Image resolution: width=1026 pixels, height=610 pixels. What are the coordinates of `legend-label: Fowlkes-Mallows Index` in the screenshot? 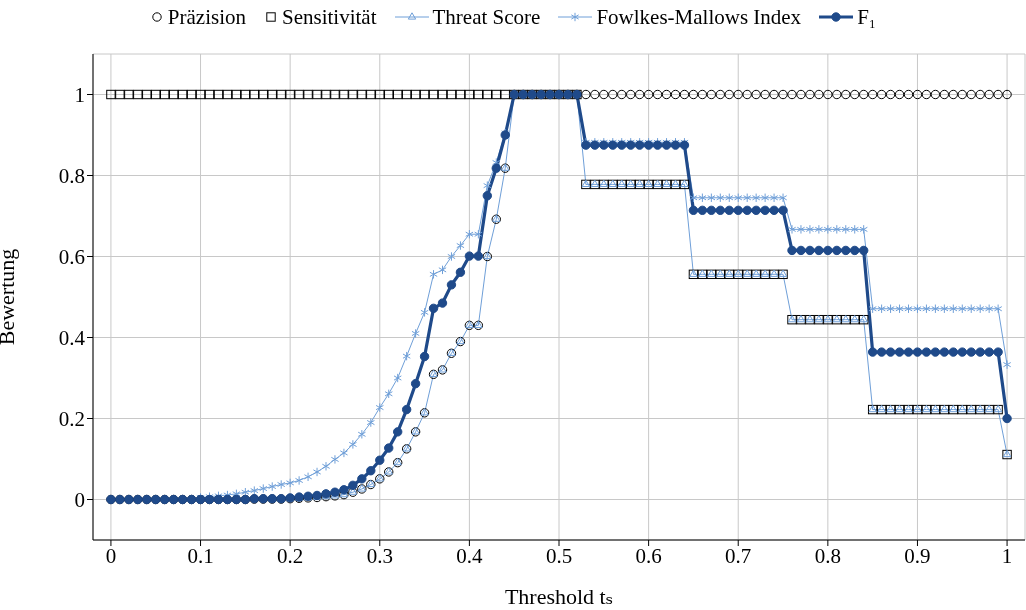 It's located at (699, 17).